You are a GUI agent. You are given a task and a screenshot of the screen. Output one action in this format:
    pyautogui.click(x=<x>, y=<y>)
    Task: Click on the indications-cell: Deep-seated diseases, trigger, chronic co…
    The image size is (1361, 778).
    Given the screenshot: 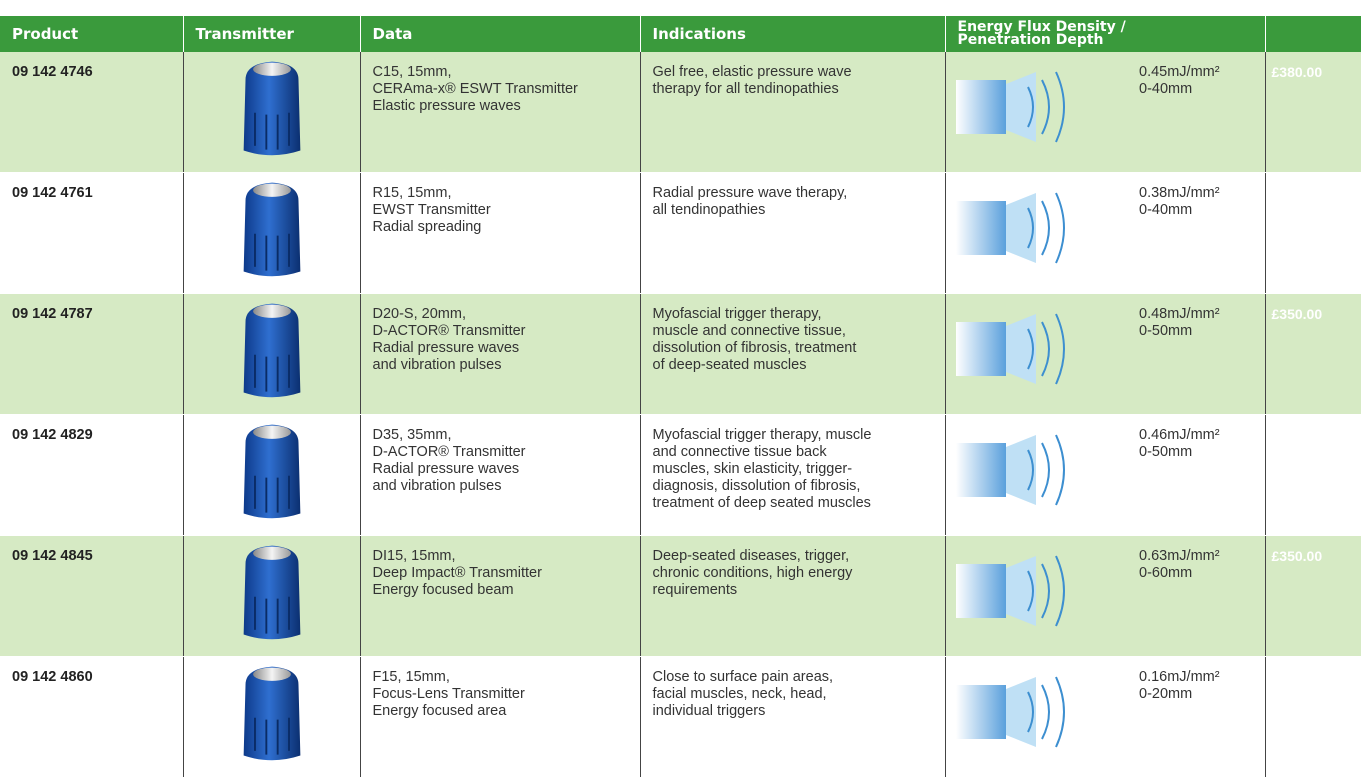 What is the action you would take?
    pyautogui.click(x=793, y=596)
    